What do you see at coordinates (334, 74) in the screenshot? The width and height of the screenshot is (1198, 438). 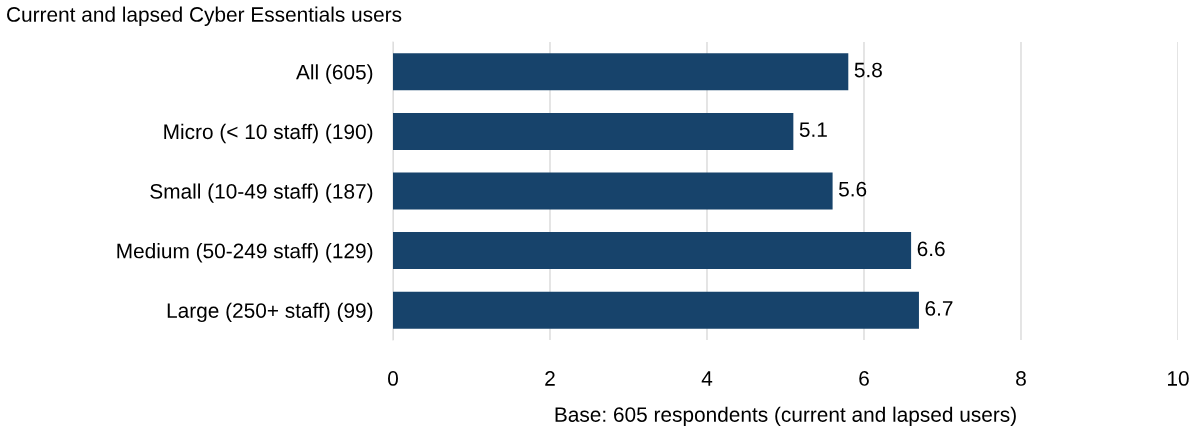 I see `y-tick-label: All (605)` at bounding box center [334, 74].